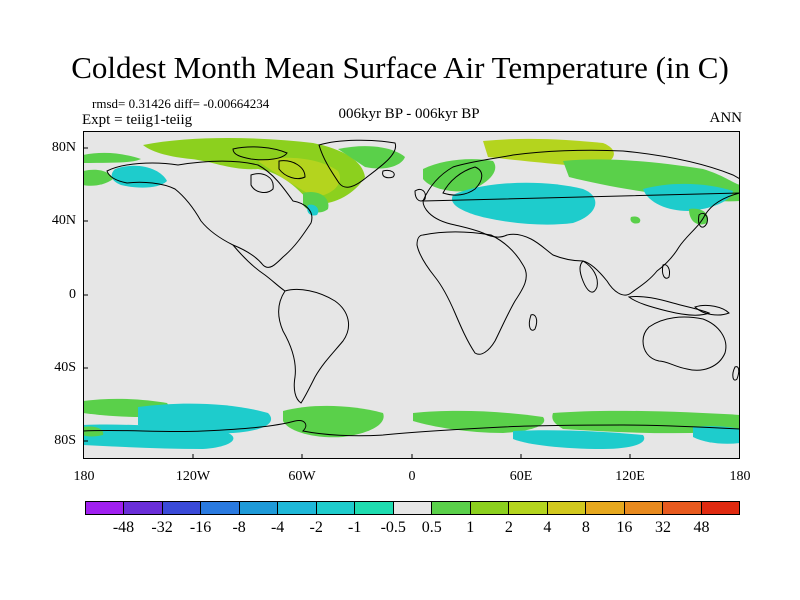  I want to click on field-alaska-green, so click(98, 177).